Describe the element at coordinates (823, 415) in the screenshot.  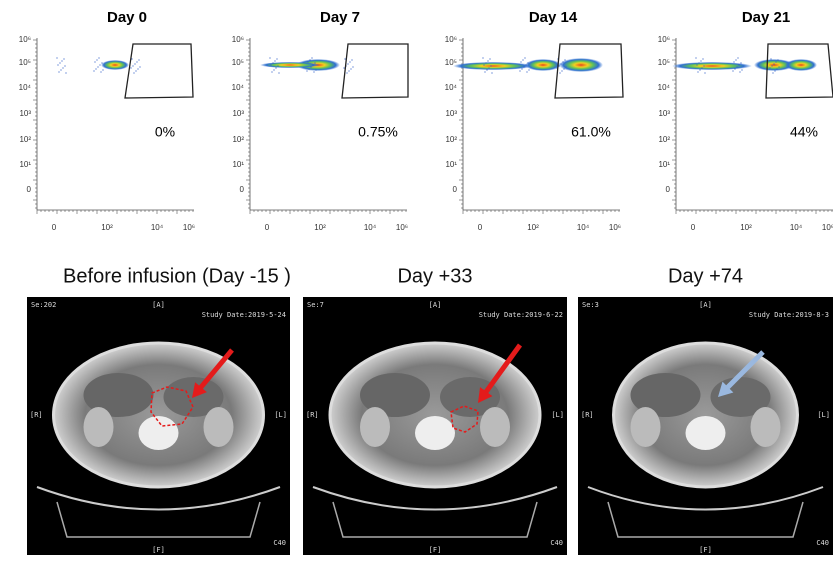
I see `orientation: [L]` at that location.